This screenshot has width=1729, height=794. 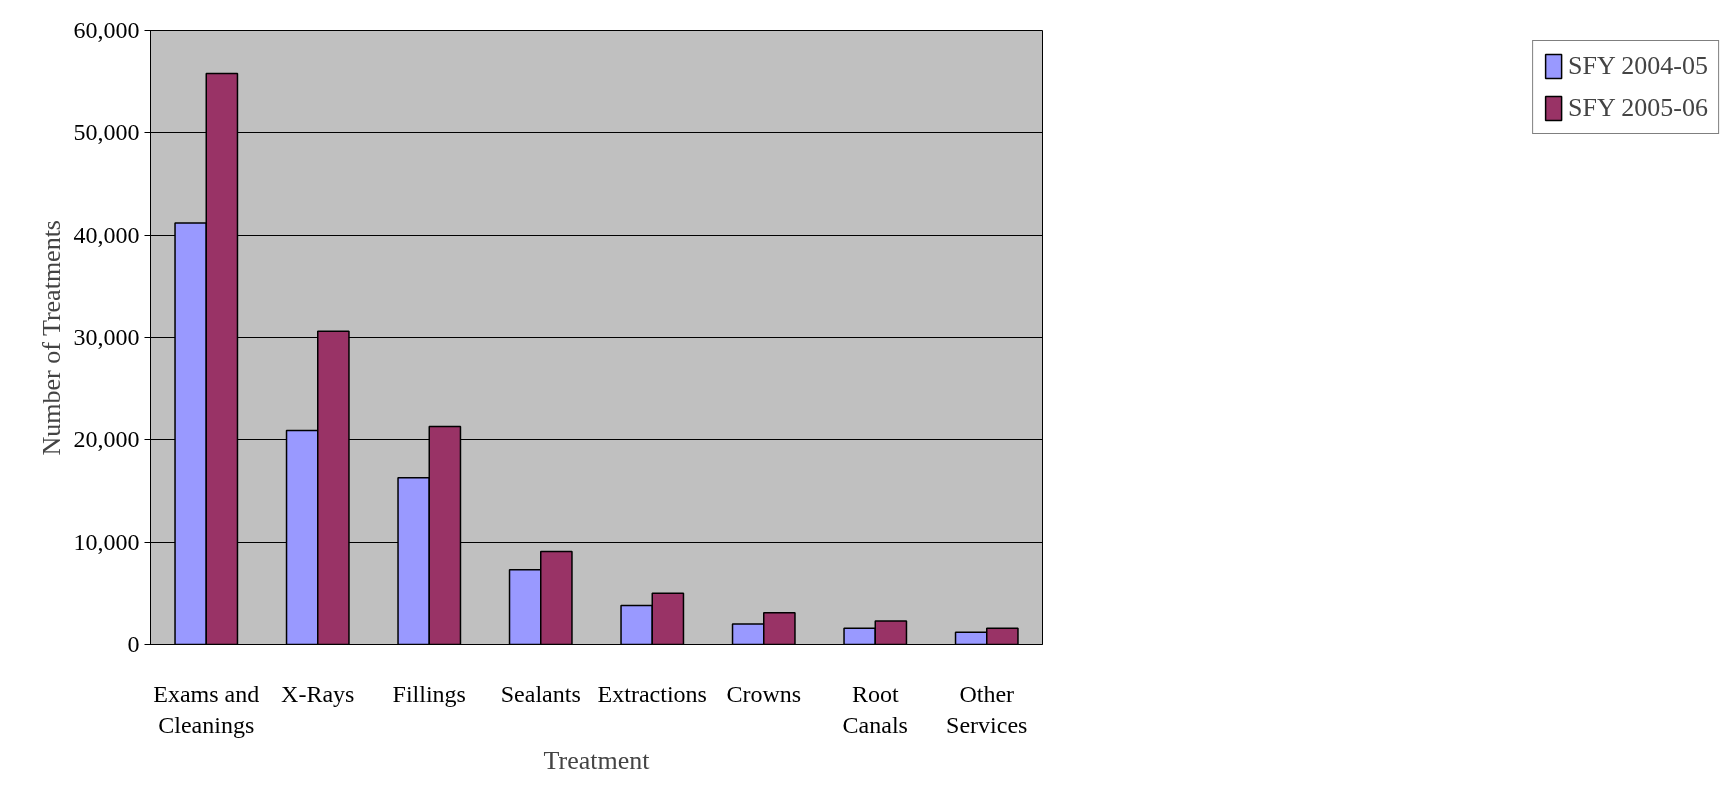 I want to click on y-tick-label: 40,000, so click(x=106, y=234).